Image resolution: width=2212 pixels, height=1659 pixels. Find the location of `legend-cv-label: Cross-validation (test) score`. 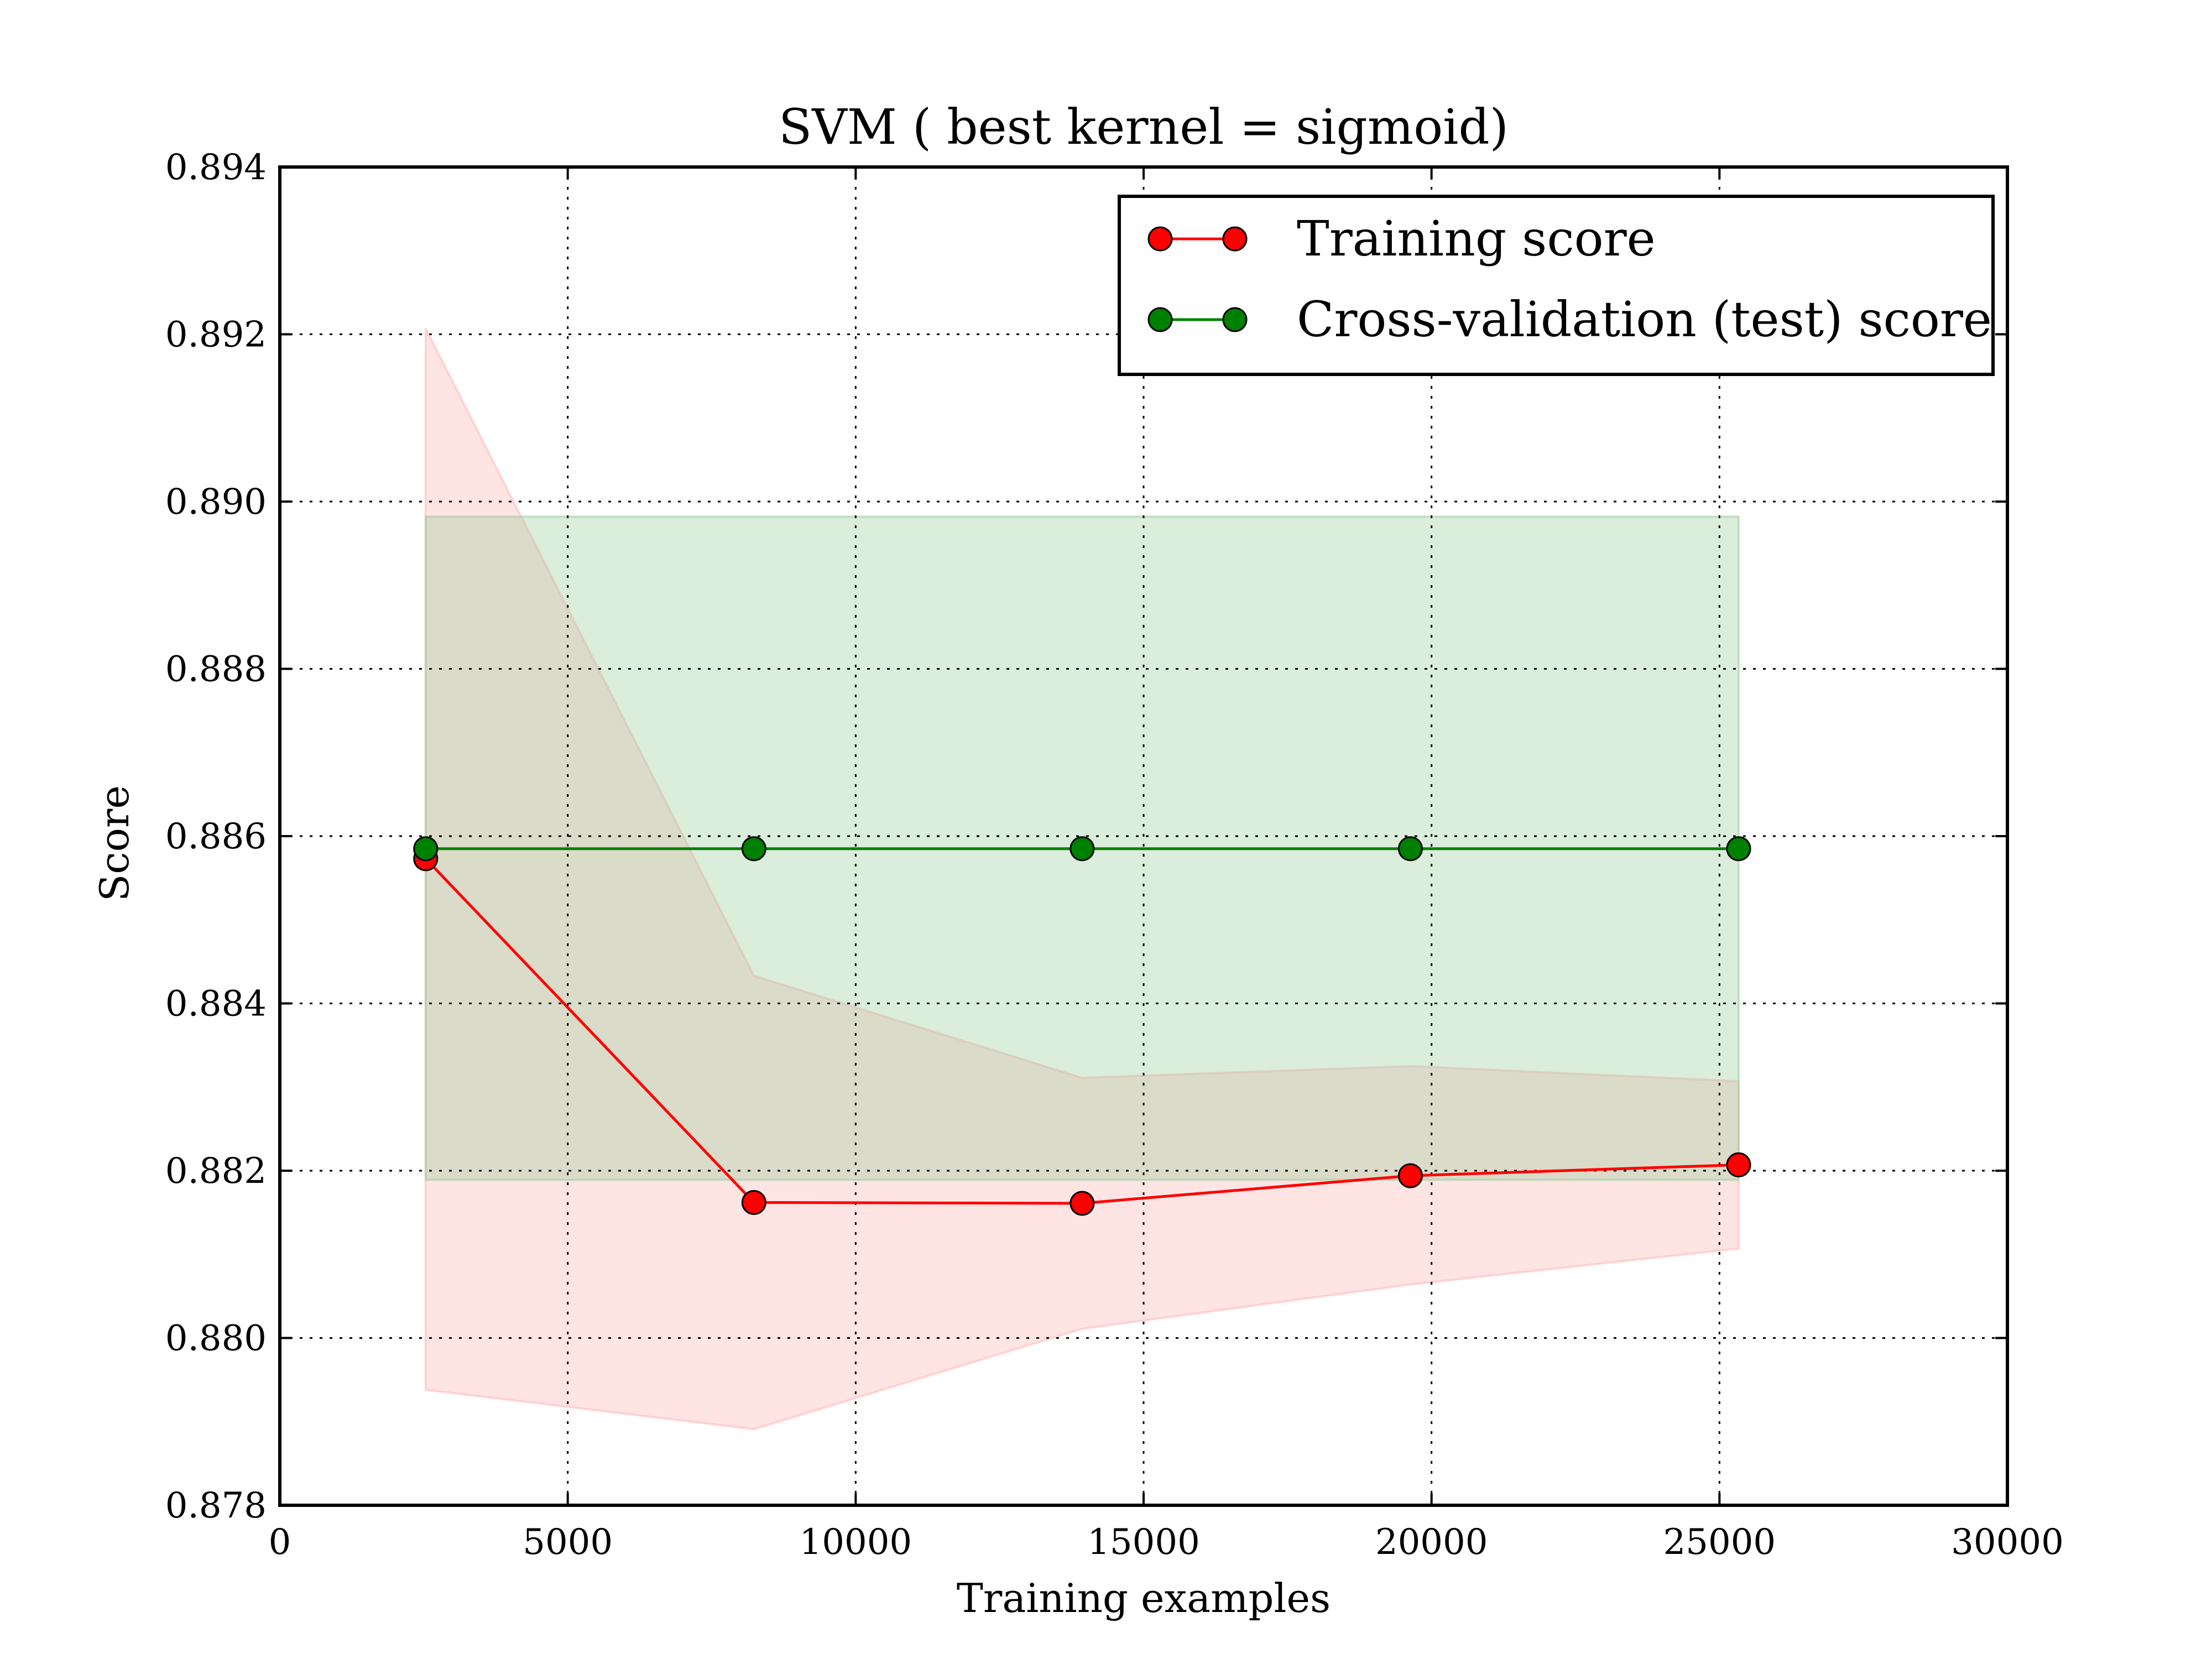

legend-cv-label: Cross-validation (test) score is located at coordinates (1644, 319).